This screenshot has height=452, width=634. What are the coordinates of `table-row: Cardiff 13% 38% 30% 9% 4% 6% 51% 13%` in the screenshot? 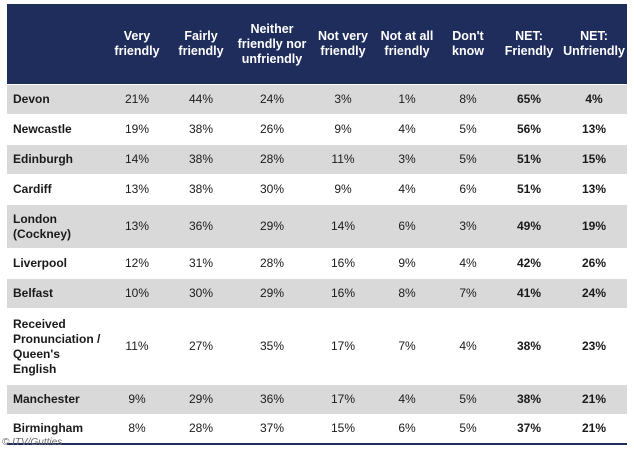 It's located at (317, 189).